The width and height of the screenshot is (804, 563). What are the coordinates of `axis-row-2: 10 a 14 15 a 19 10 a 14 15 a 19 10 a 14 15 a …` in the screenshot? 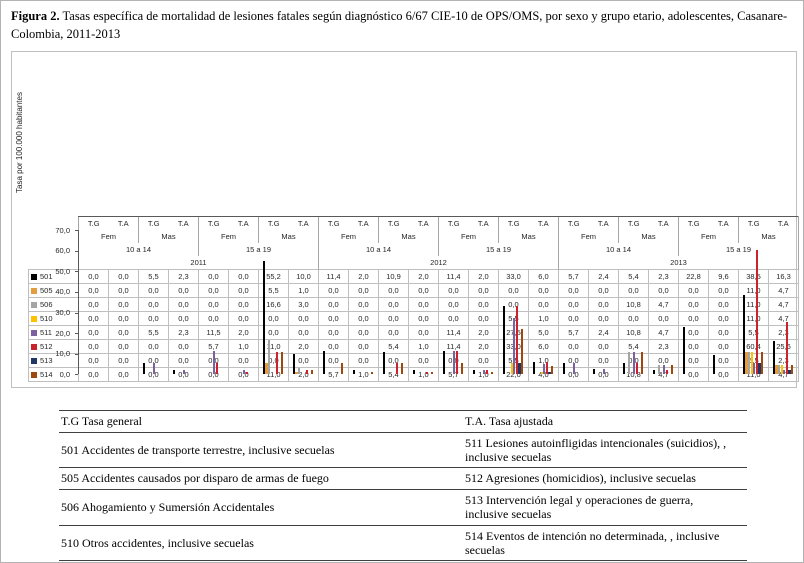 It's located at (414, 250).